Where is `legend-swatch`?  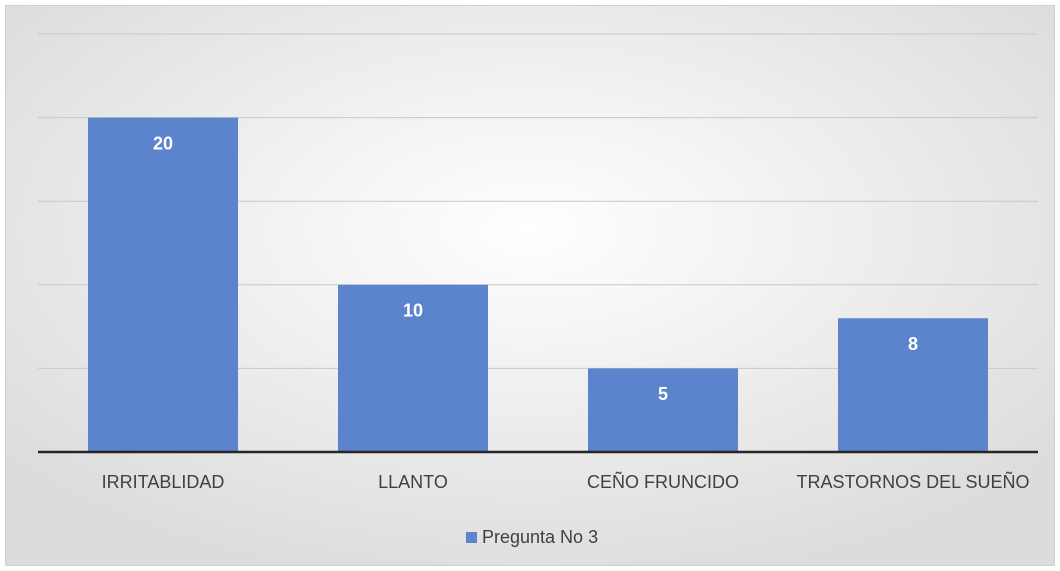 legend-swatch is located at coordinates (471, 537).